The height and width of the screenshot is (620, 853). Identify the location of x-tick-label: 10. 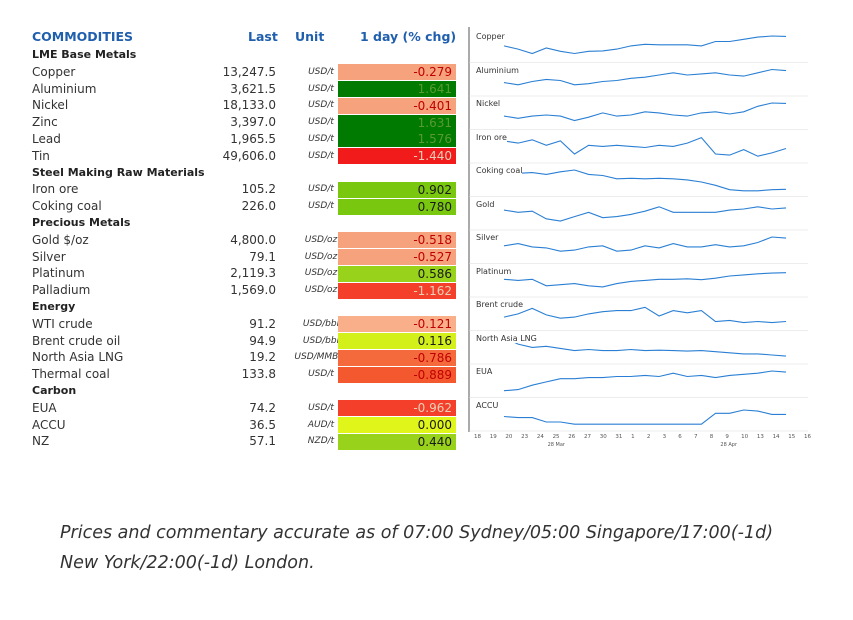
(745, 437).